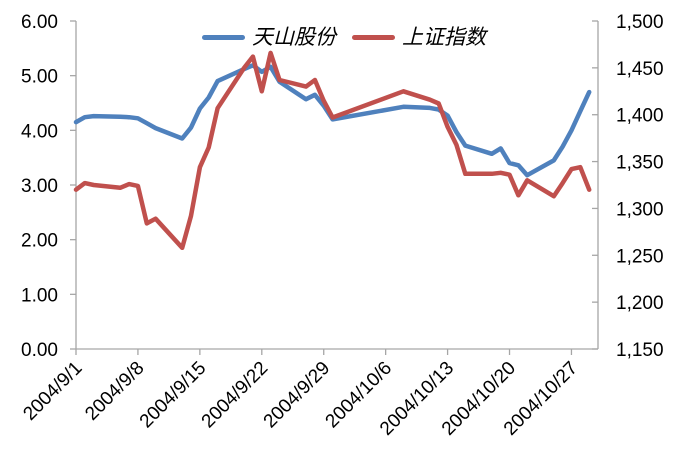 This screenshot has height=459, width=678. I want to click on left-axis-tick-label: 1.00, so click(39, 295).